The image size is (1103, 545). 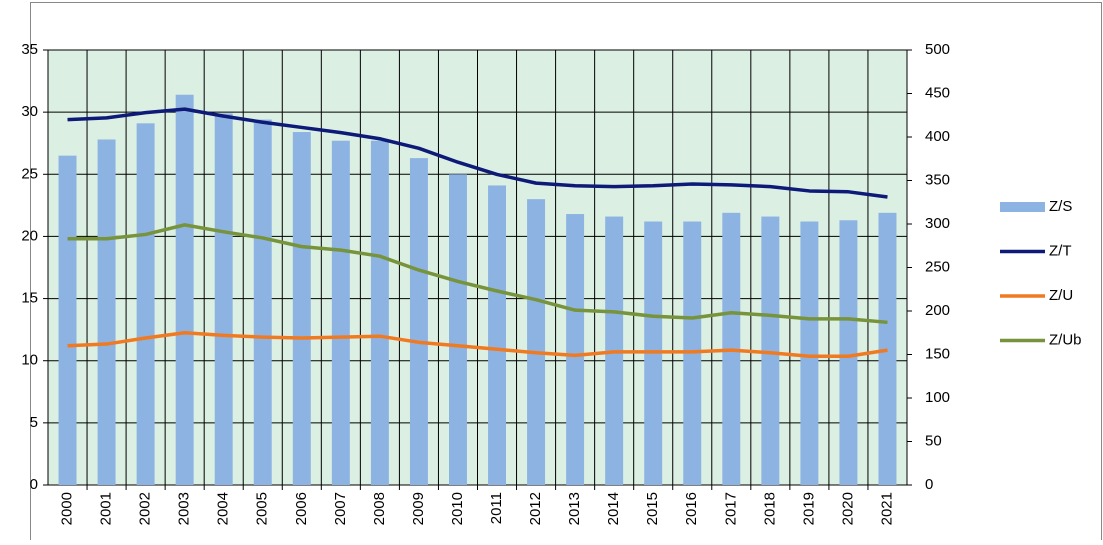 What do you see at coordinates (29, 49) in the screenshot?
I see `y-tick-label: 35` at bounding box center [29, 49].